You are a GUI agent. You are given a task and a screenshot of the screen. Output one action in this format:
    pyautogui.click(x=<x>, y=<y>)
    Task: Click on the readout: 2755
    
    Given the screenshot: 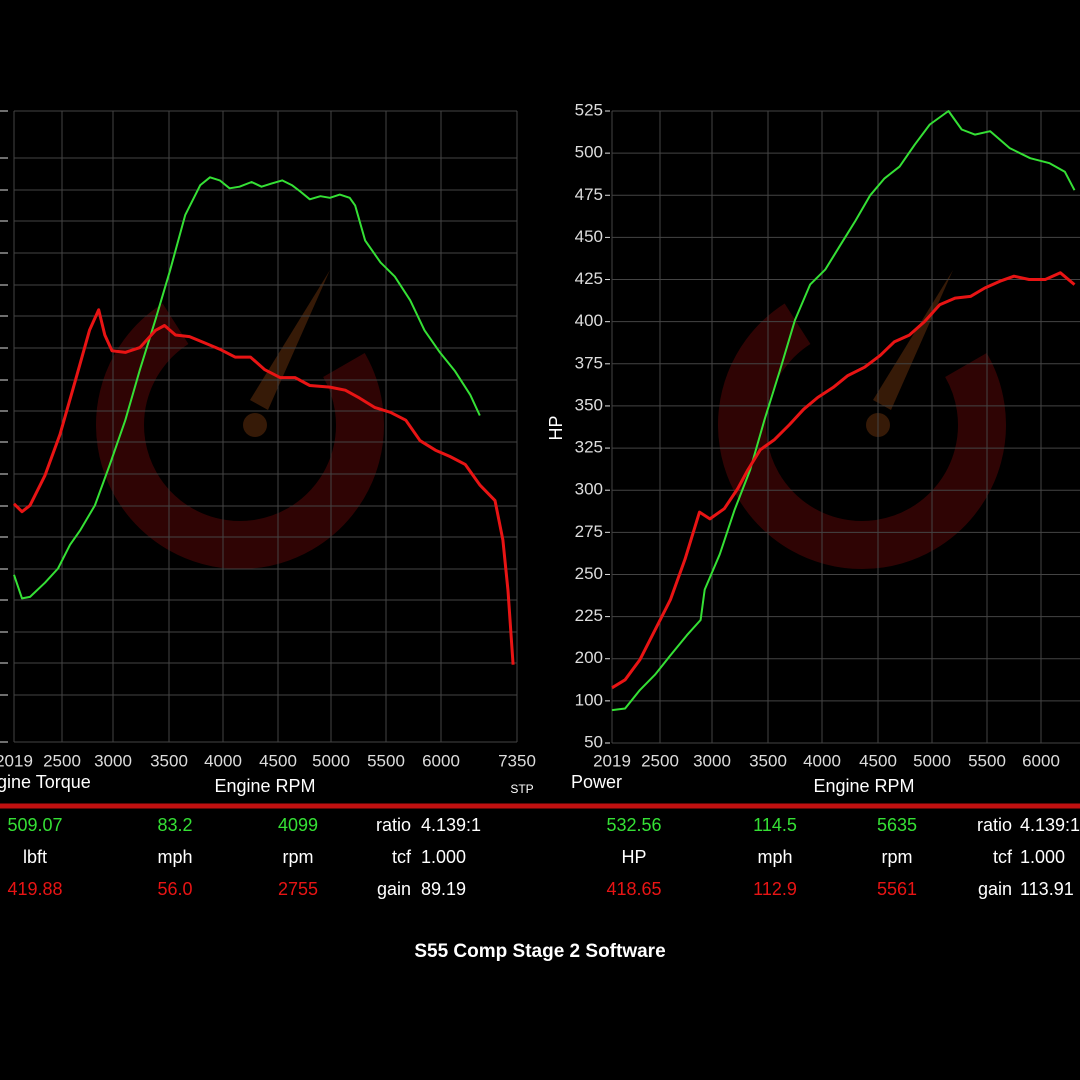 What is the action you would take?
    pyautogui.click(x=298, y=889)
    